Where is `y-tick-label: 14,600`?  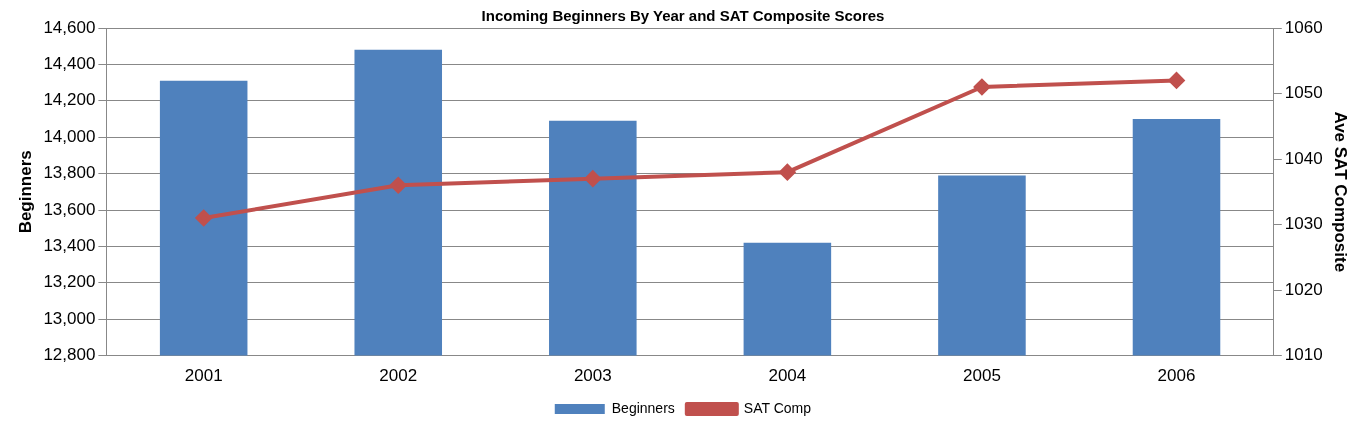
y-tick-label: 14,600 is located at coordinates (69, 27).